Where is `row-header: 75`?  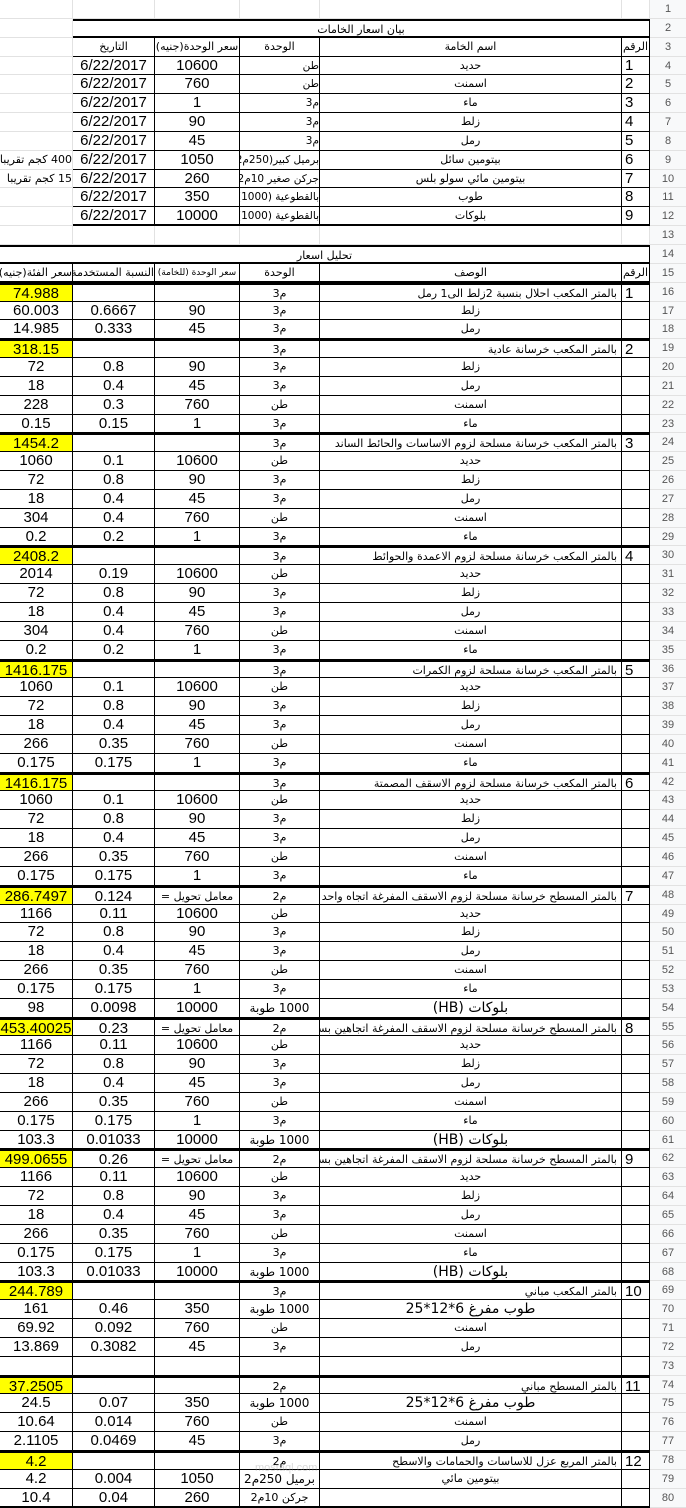 row-header: 75 is located at coordinates (668, 1404).